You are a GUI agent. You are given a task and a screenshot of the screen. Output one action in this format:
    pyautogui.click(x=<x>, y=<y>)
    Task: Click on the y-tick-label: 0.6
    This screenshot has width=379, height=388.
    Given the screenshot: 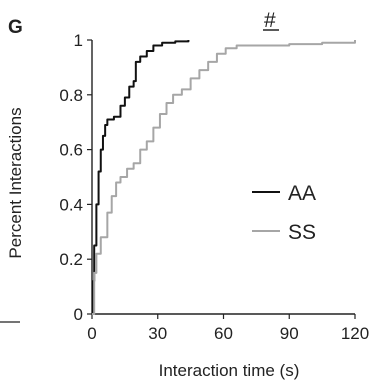 What is the action you would take?
    pyautogui.click(x=71, y=150)
    